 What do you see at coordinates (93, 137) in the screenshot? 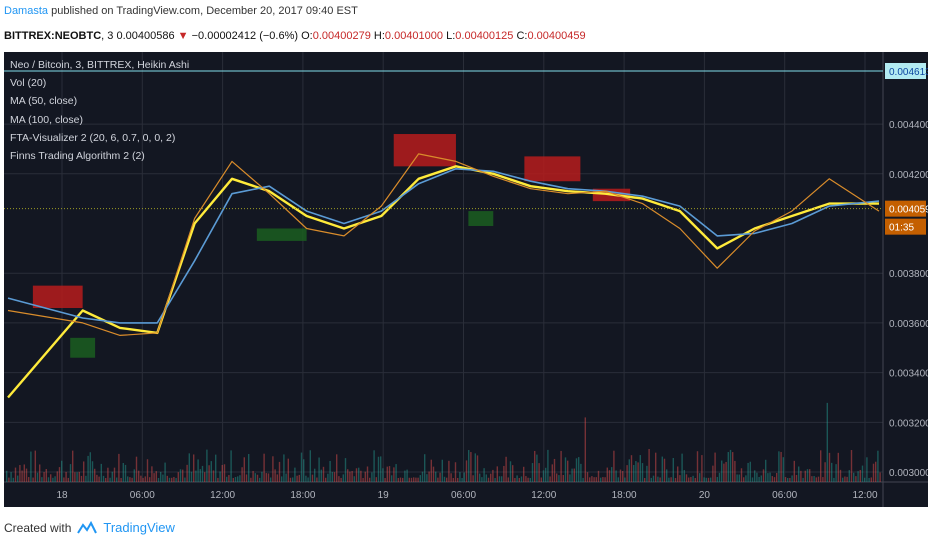
I see `legend-fta: FTA-Visualizer 2 (20, 6, 0.7, 0, 0, 2)` at bounding box center [93, 137].